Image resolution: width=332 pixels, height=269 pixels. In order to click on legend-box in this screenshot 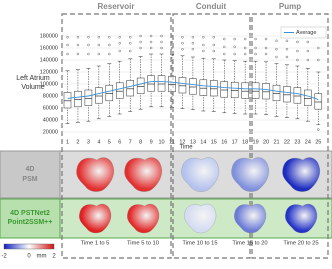, I will do `click(303, 32)`.